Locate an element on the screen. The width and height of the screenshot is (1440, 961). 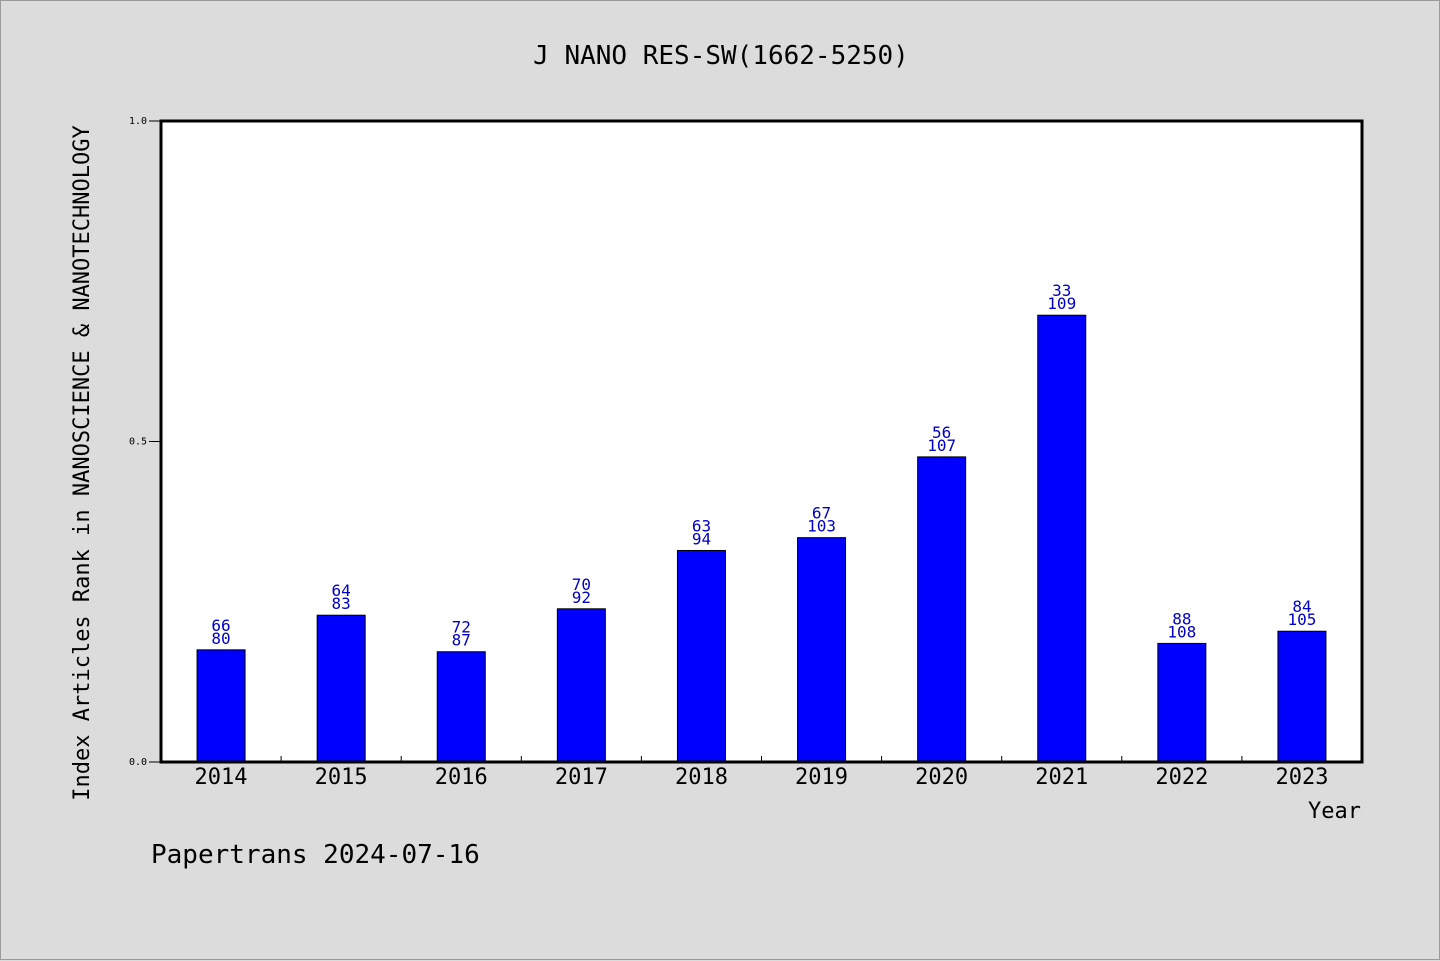
y-axis: 0.0 0.5 1.0 is located at coordinates (145, 442).